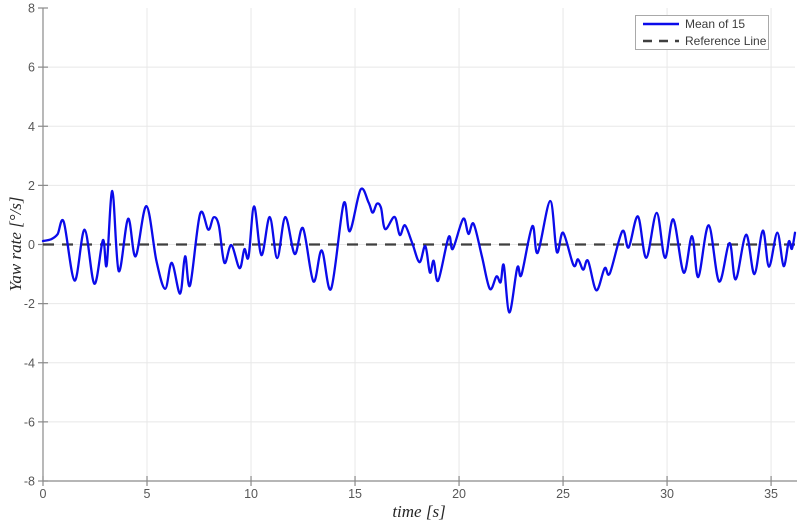 The height and width of the screenshot is (529, 800). I want to click on y-tick-label: -4, so click(29, 363).